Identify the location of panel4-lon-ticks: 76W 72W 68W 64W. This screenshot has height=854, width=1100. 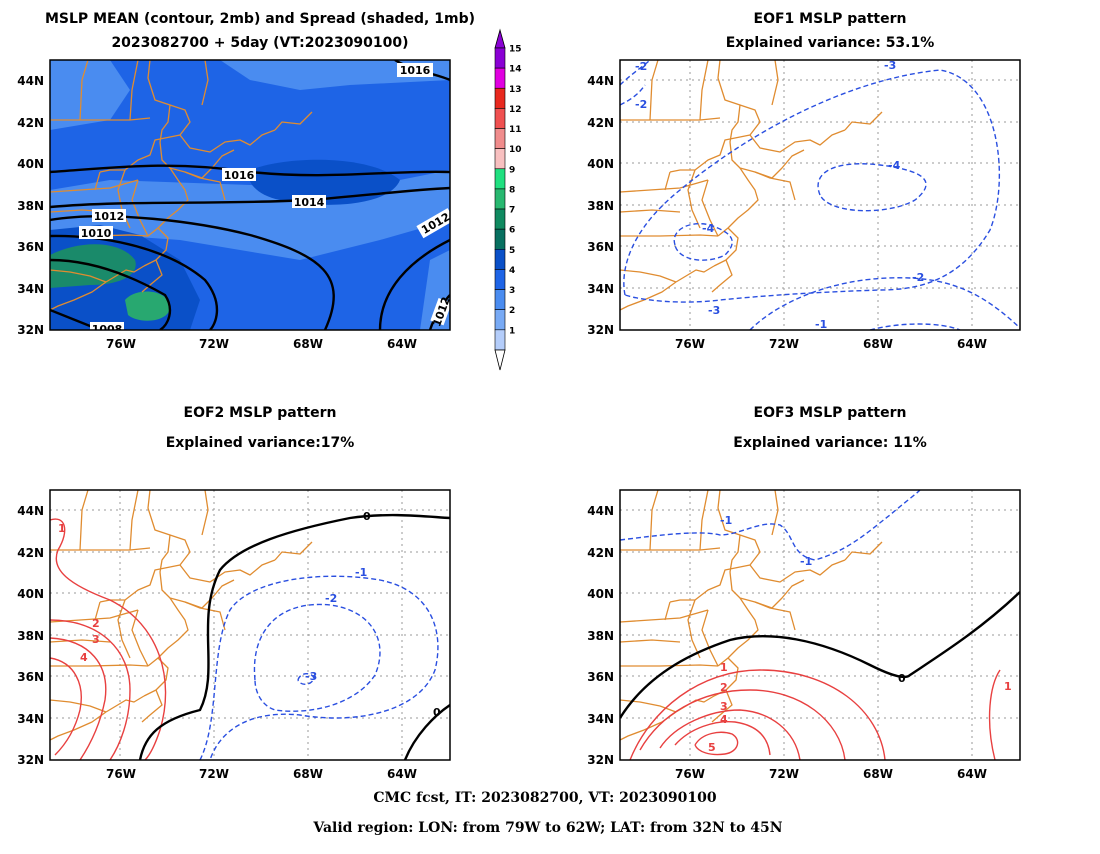
(831, 774).